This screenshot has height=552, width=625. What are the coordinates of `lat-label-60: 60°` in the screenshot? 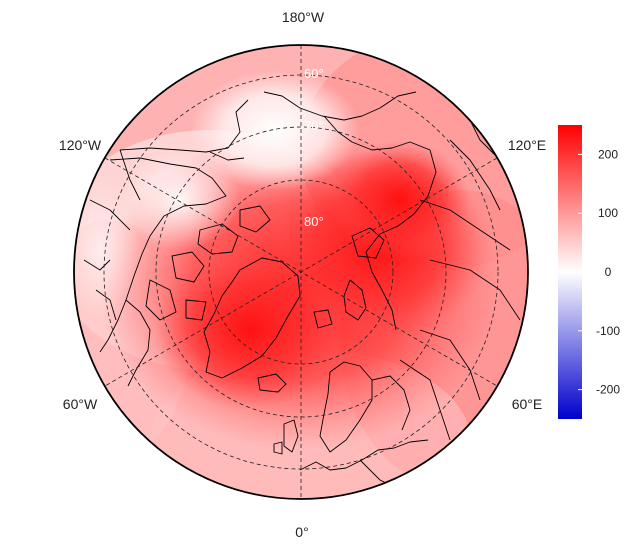 It's located at (314, 73).